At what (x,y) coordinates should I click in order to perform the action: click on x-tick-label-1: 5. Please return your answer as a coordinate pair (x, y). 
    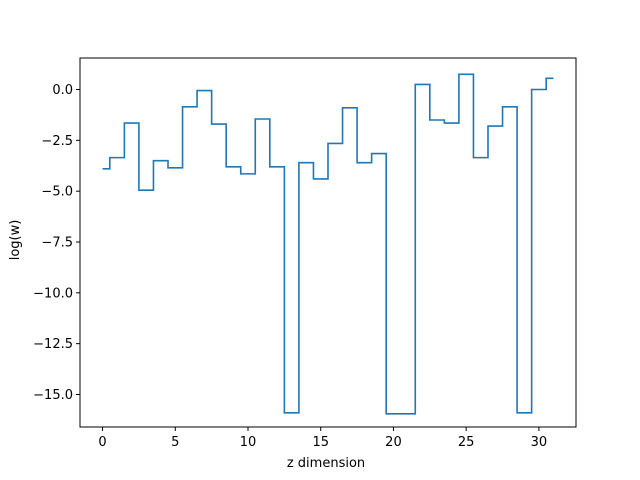
    Looking at the image, I should click on (175, 442).